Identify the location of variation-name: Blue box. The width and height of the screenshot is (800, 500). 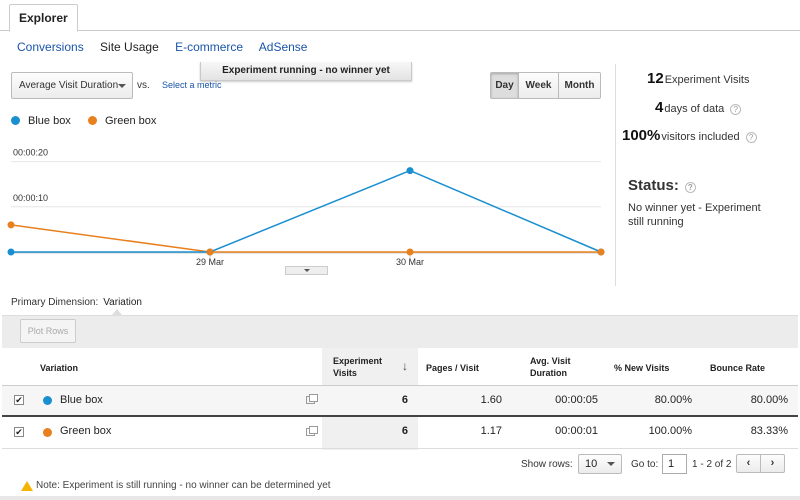
(81, 400).